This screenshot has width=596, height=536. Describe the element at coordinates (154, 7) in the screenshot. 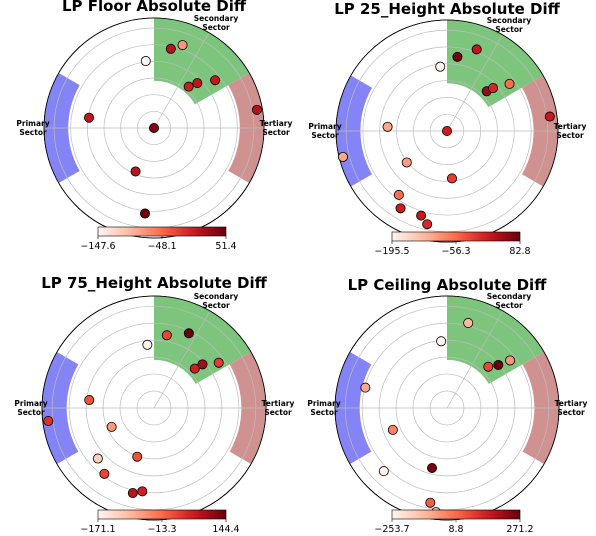

I see `chart-title: LP Floor Absolute Diff` at that location.